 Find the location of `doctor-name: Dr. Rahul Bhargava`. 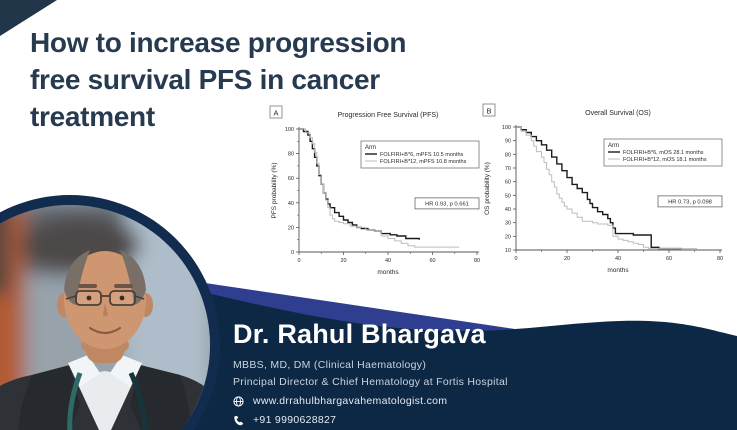

doctor-name: Dr. Rahul Bhargava is located at coordinates (359, 334).